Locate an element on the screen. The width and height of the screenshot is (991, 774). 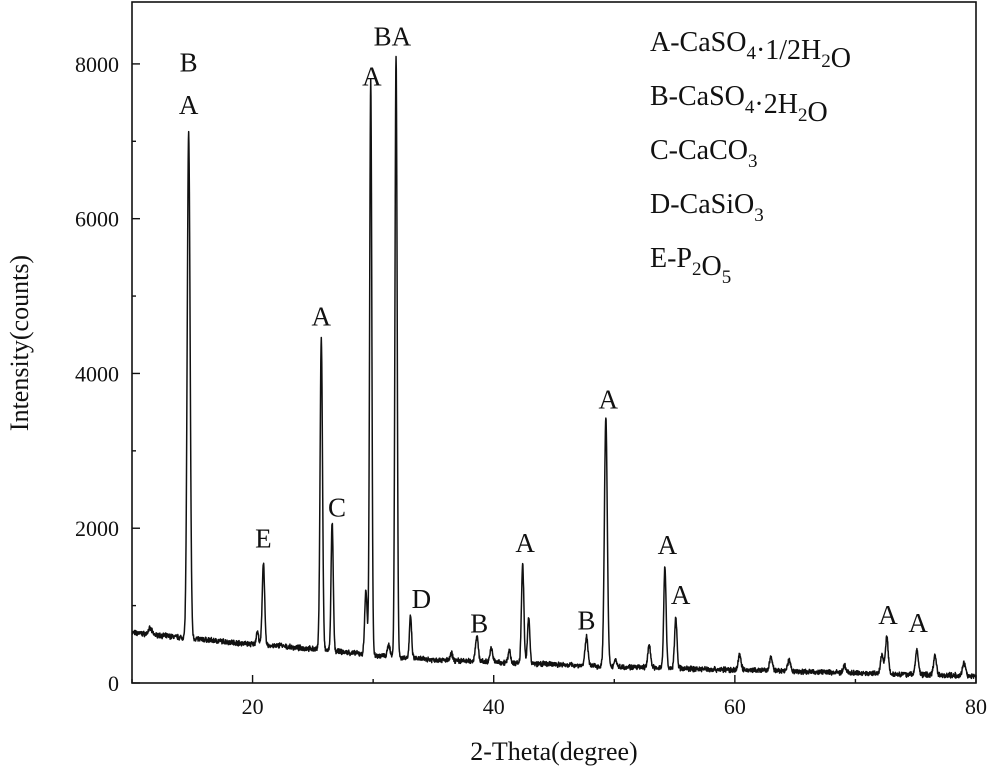
y-tick-label: 8000 is located at coordinates (97, 64).